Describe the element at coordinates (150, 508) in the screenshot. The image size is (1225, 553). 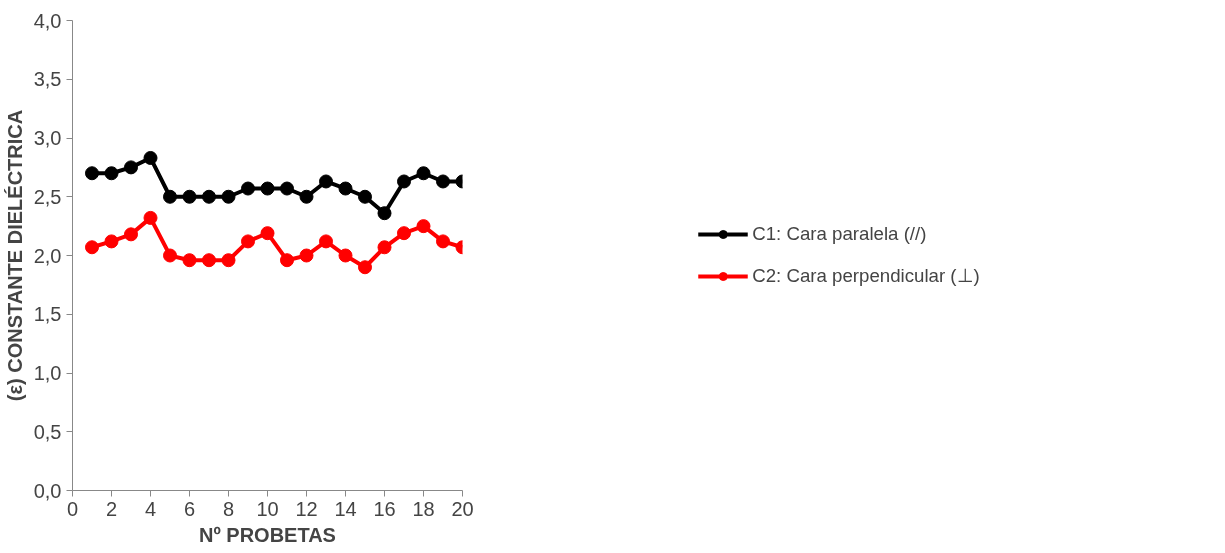
I see `x-tick-label: 4` at that location.